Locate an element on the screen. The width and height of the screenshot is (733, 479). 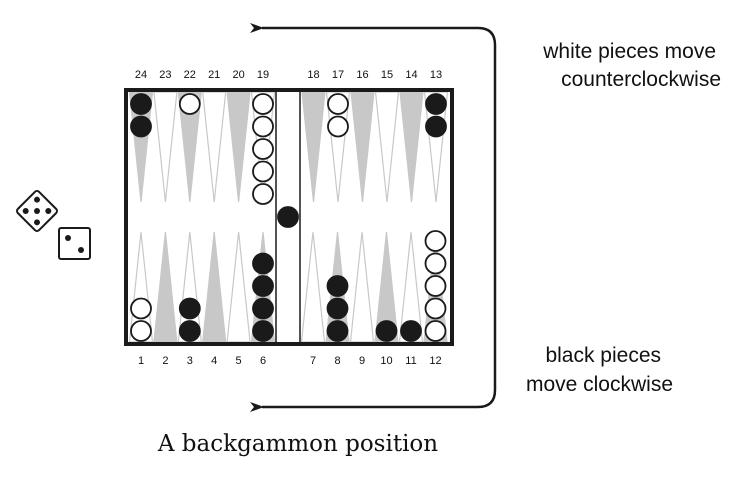
point-2-triangle is located at coordinates (165, 287).